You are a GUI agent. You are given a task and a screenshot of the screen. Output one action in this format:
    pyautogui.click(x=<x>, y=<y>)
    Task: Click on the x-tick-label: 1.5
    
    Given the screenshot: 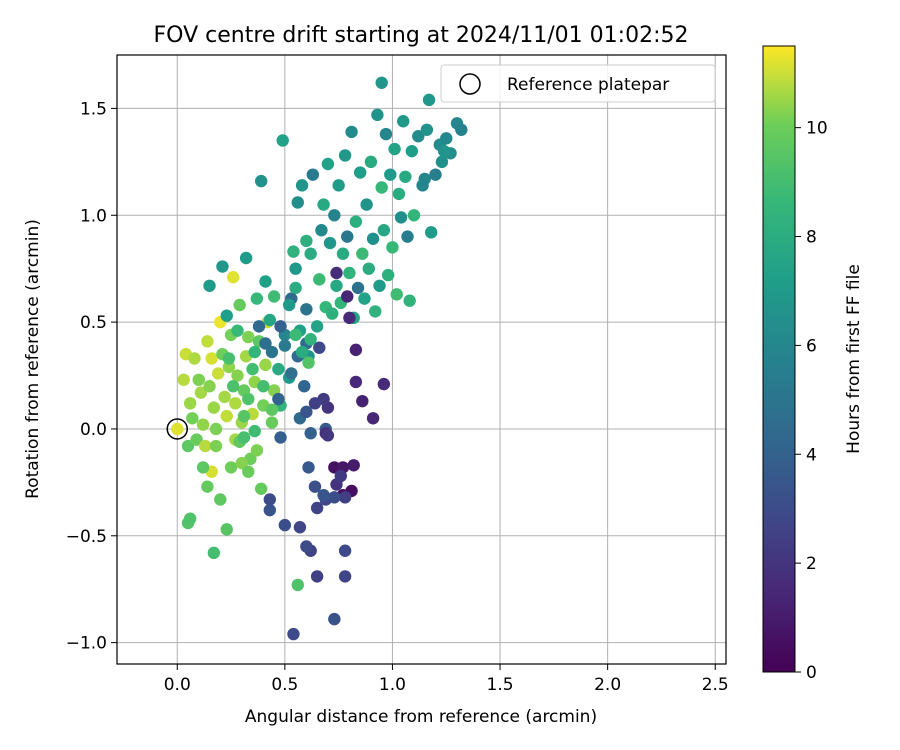 What is the action you would take?
    pyautogui.click(x=500, y=685)
    